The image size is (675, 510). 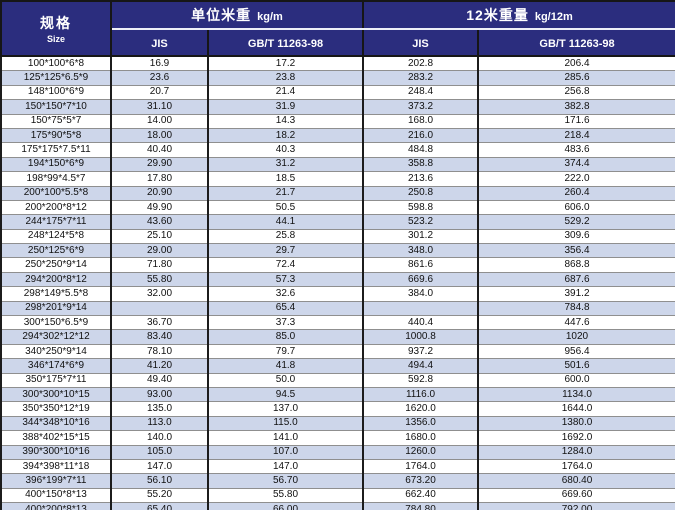 What do you see at coordinates (270, 17) in the screenshot?
I see `unit-weight-unit: kg/m` at bounding box center [270, 17].